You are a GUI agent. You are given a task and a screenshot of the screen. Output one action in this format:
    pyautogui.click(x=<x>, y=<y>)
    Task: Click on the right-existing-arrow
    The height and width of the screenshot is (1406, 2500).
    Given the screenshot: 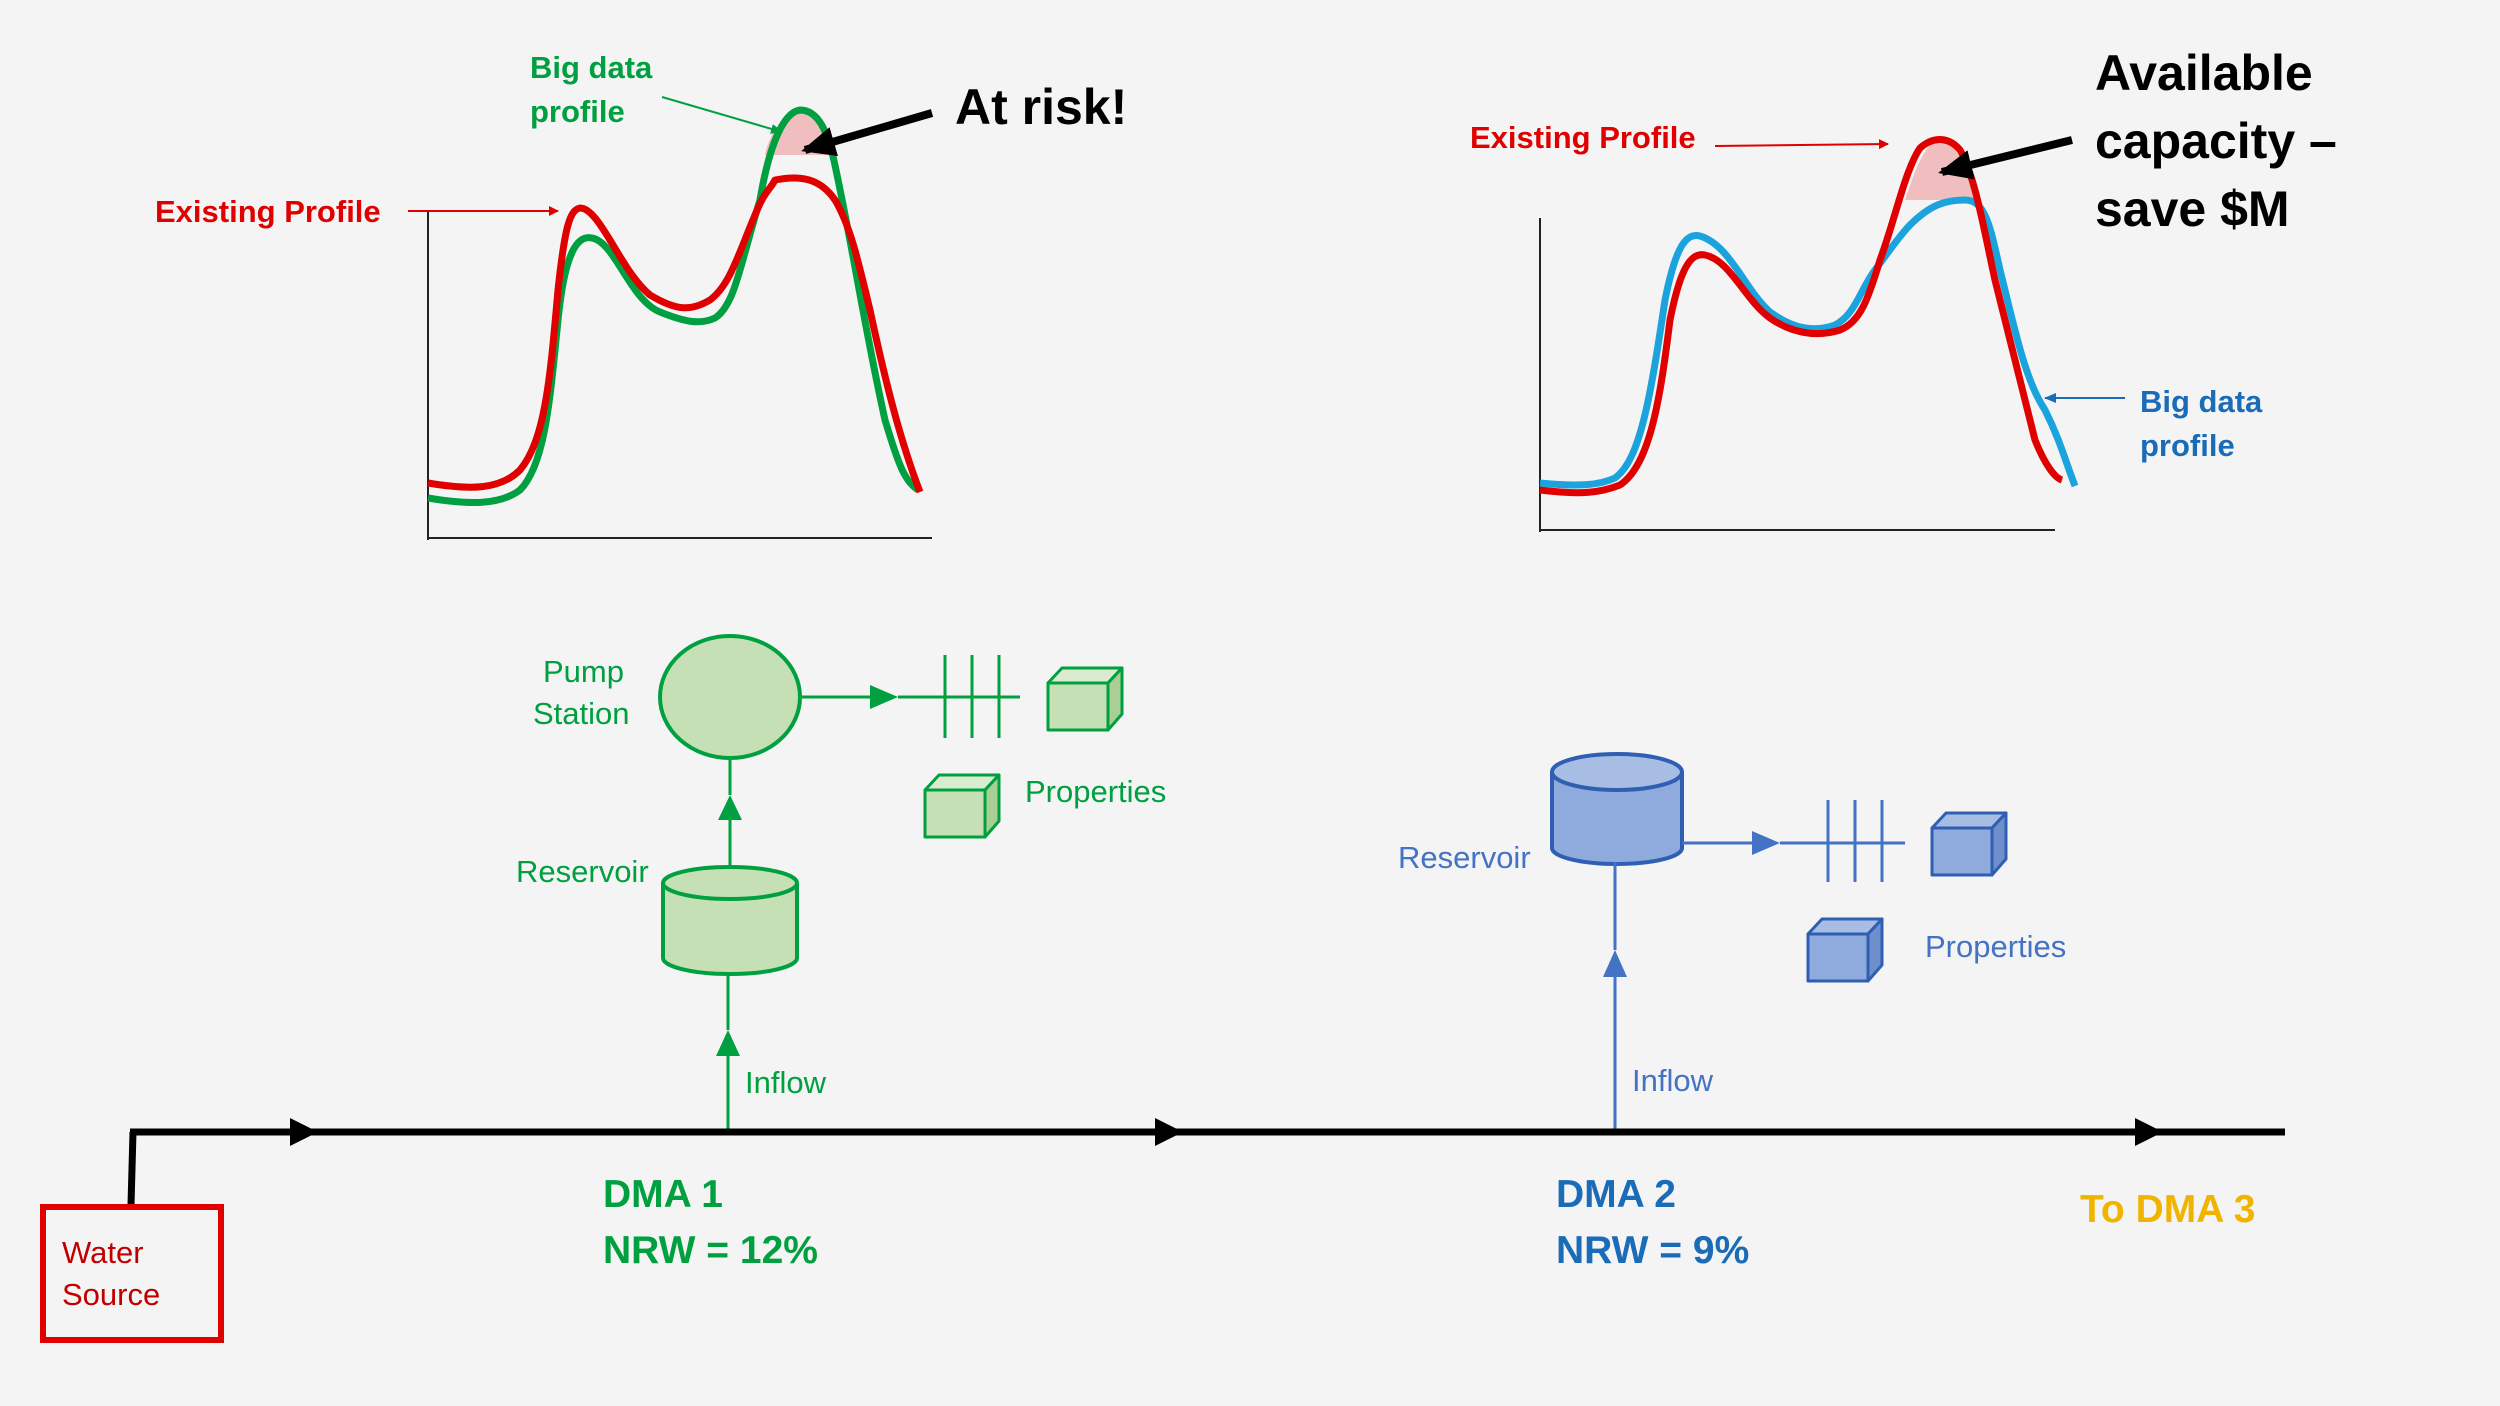 What is the action you would take?
    pyautogui.click(x=1801, y=144)
    